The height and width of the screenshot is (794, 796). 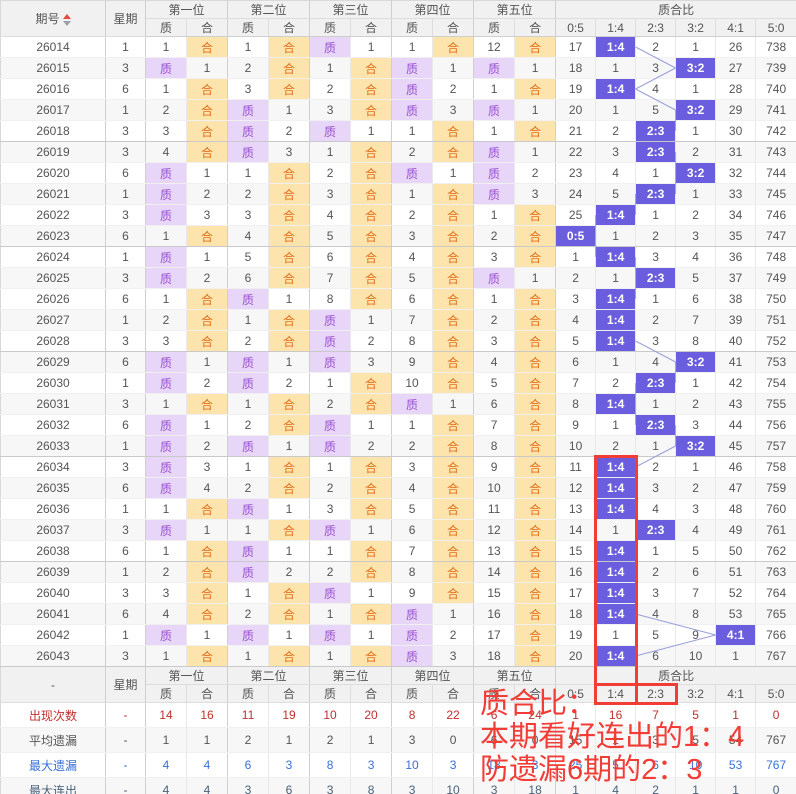 I want to click on ratio-miss-cell: 5, so click(x=656, y=635).